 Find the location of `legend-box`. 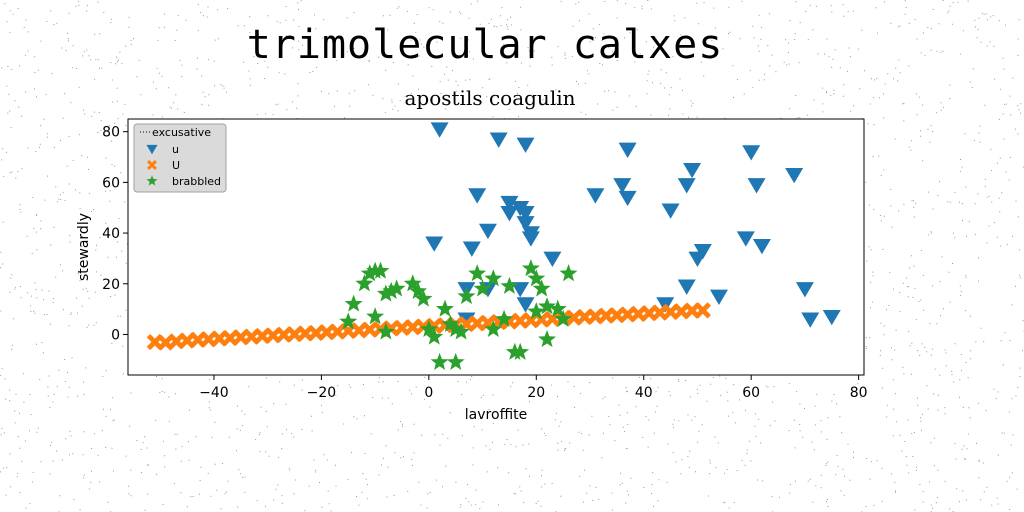

legend-box is located at coordinates (180, 158).